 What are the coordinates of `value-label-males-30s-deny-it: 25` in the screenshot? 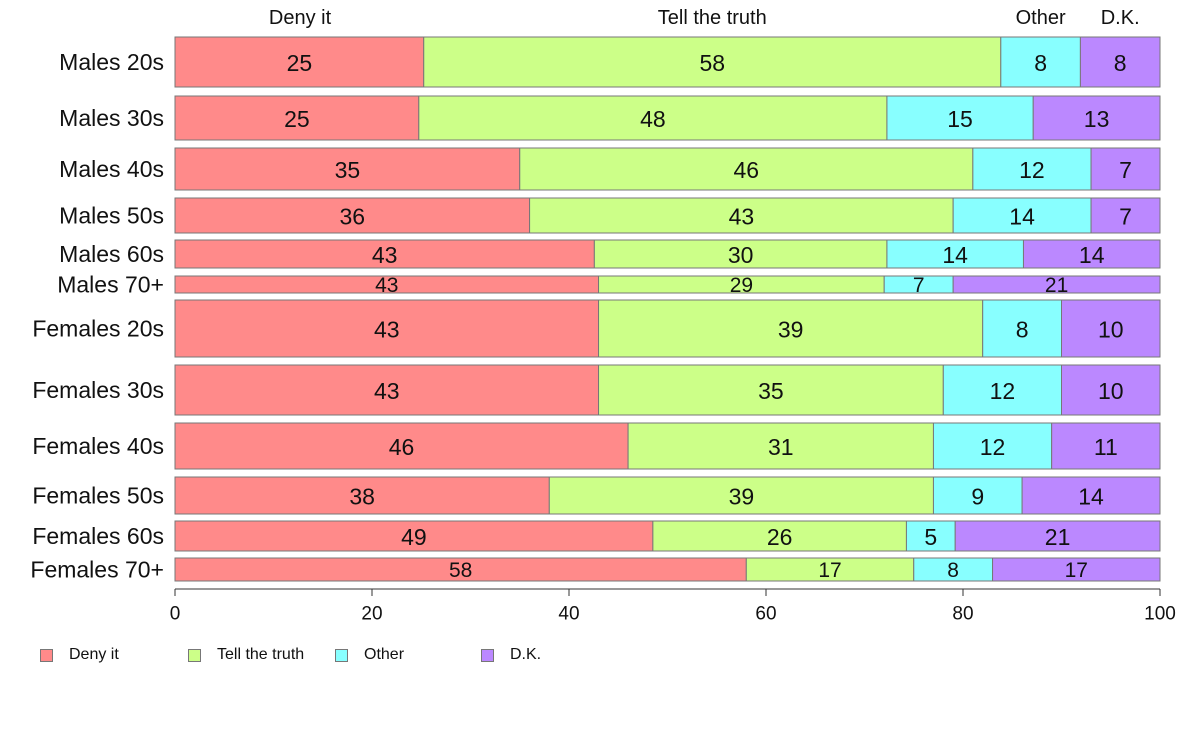 It's located at (297, 119).